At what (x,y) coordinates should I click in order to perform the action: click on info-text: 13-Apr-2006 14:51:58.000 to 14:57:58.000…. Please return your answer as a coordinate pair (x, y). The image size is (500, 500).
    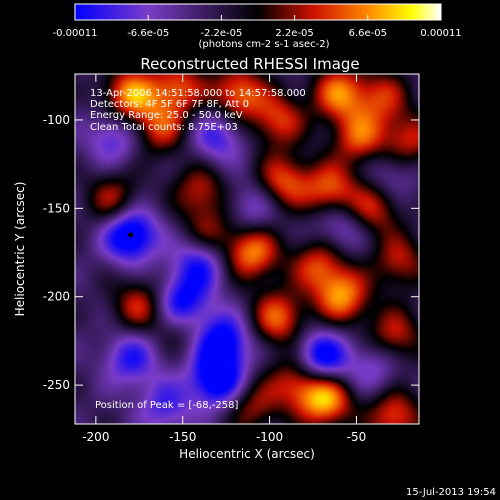
    Looking at the image, I should click on (198, 110).